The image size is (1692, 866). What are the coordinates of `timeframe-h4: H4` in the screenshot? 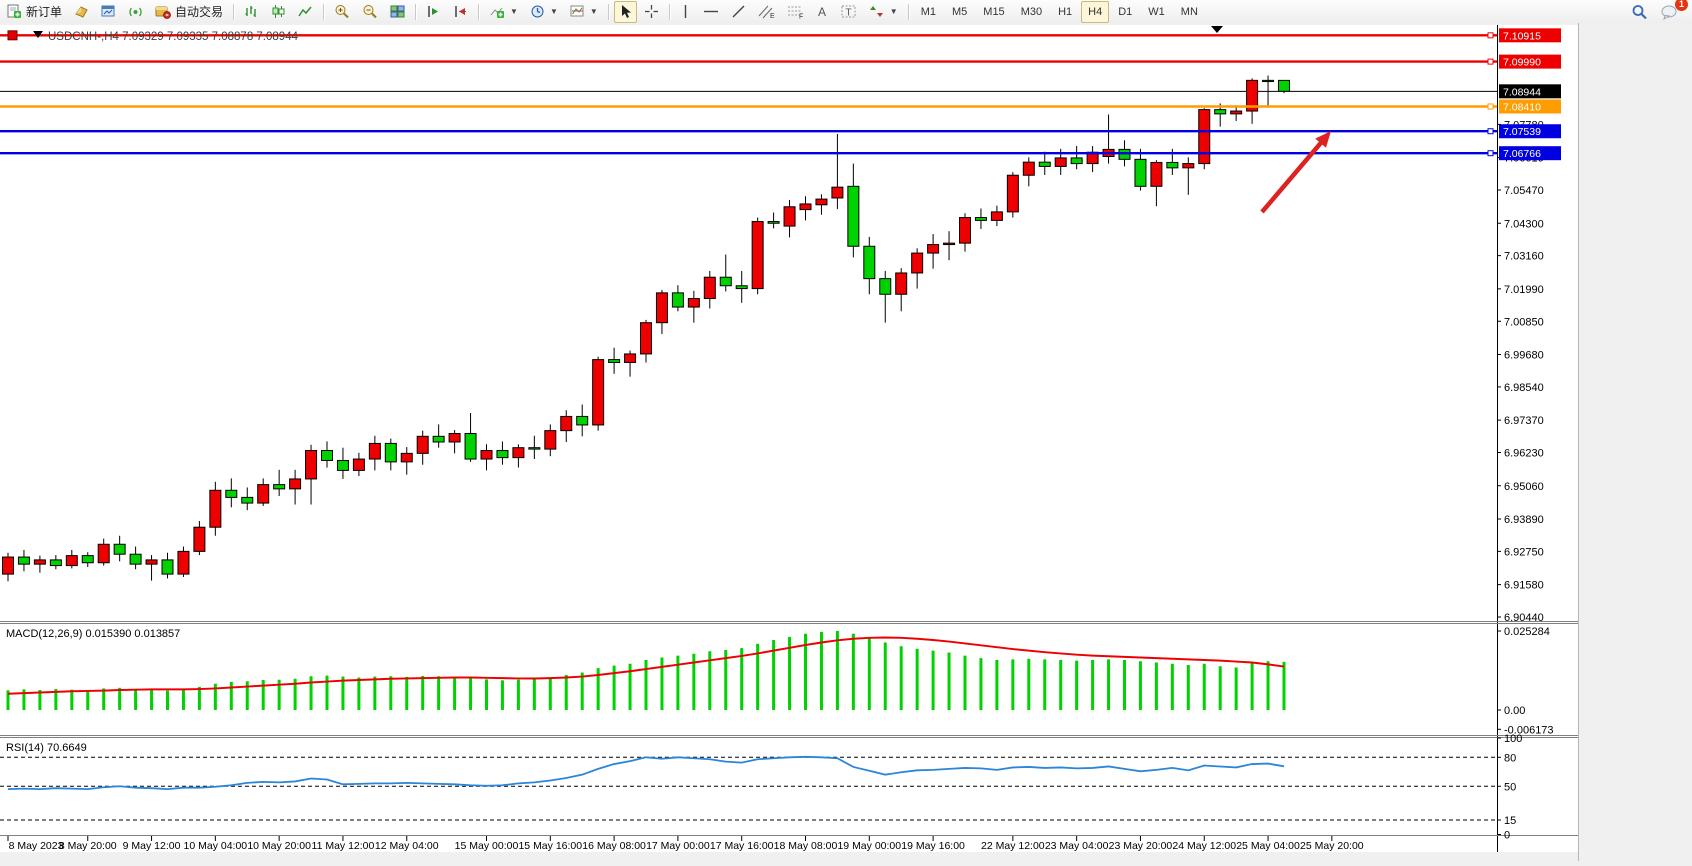 It's located at (1095, 11).